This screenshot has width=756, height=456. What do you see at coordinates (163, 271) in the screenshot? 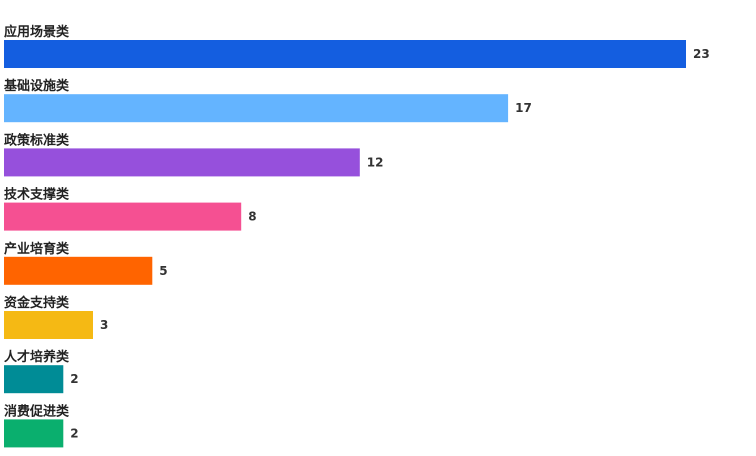
I see `value-label: 5` at bounding box center [163, 271].